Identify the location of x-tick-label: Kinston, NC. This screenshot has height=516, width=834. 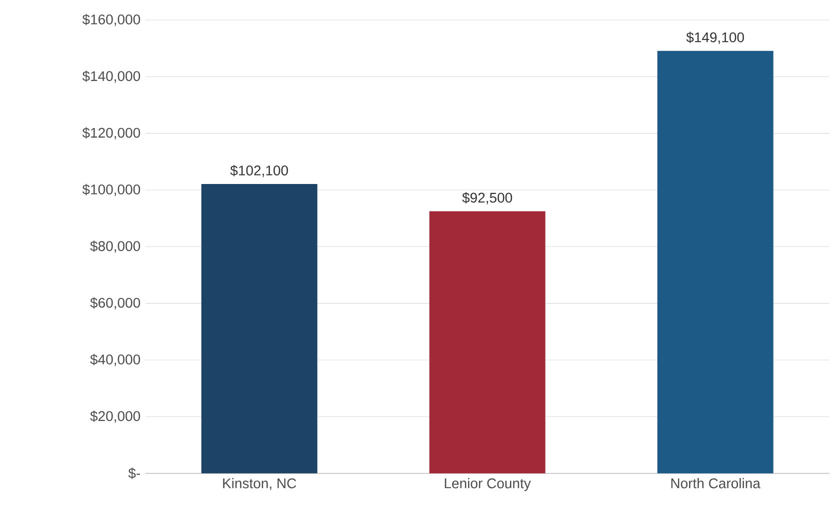
(259, 484).